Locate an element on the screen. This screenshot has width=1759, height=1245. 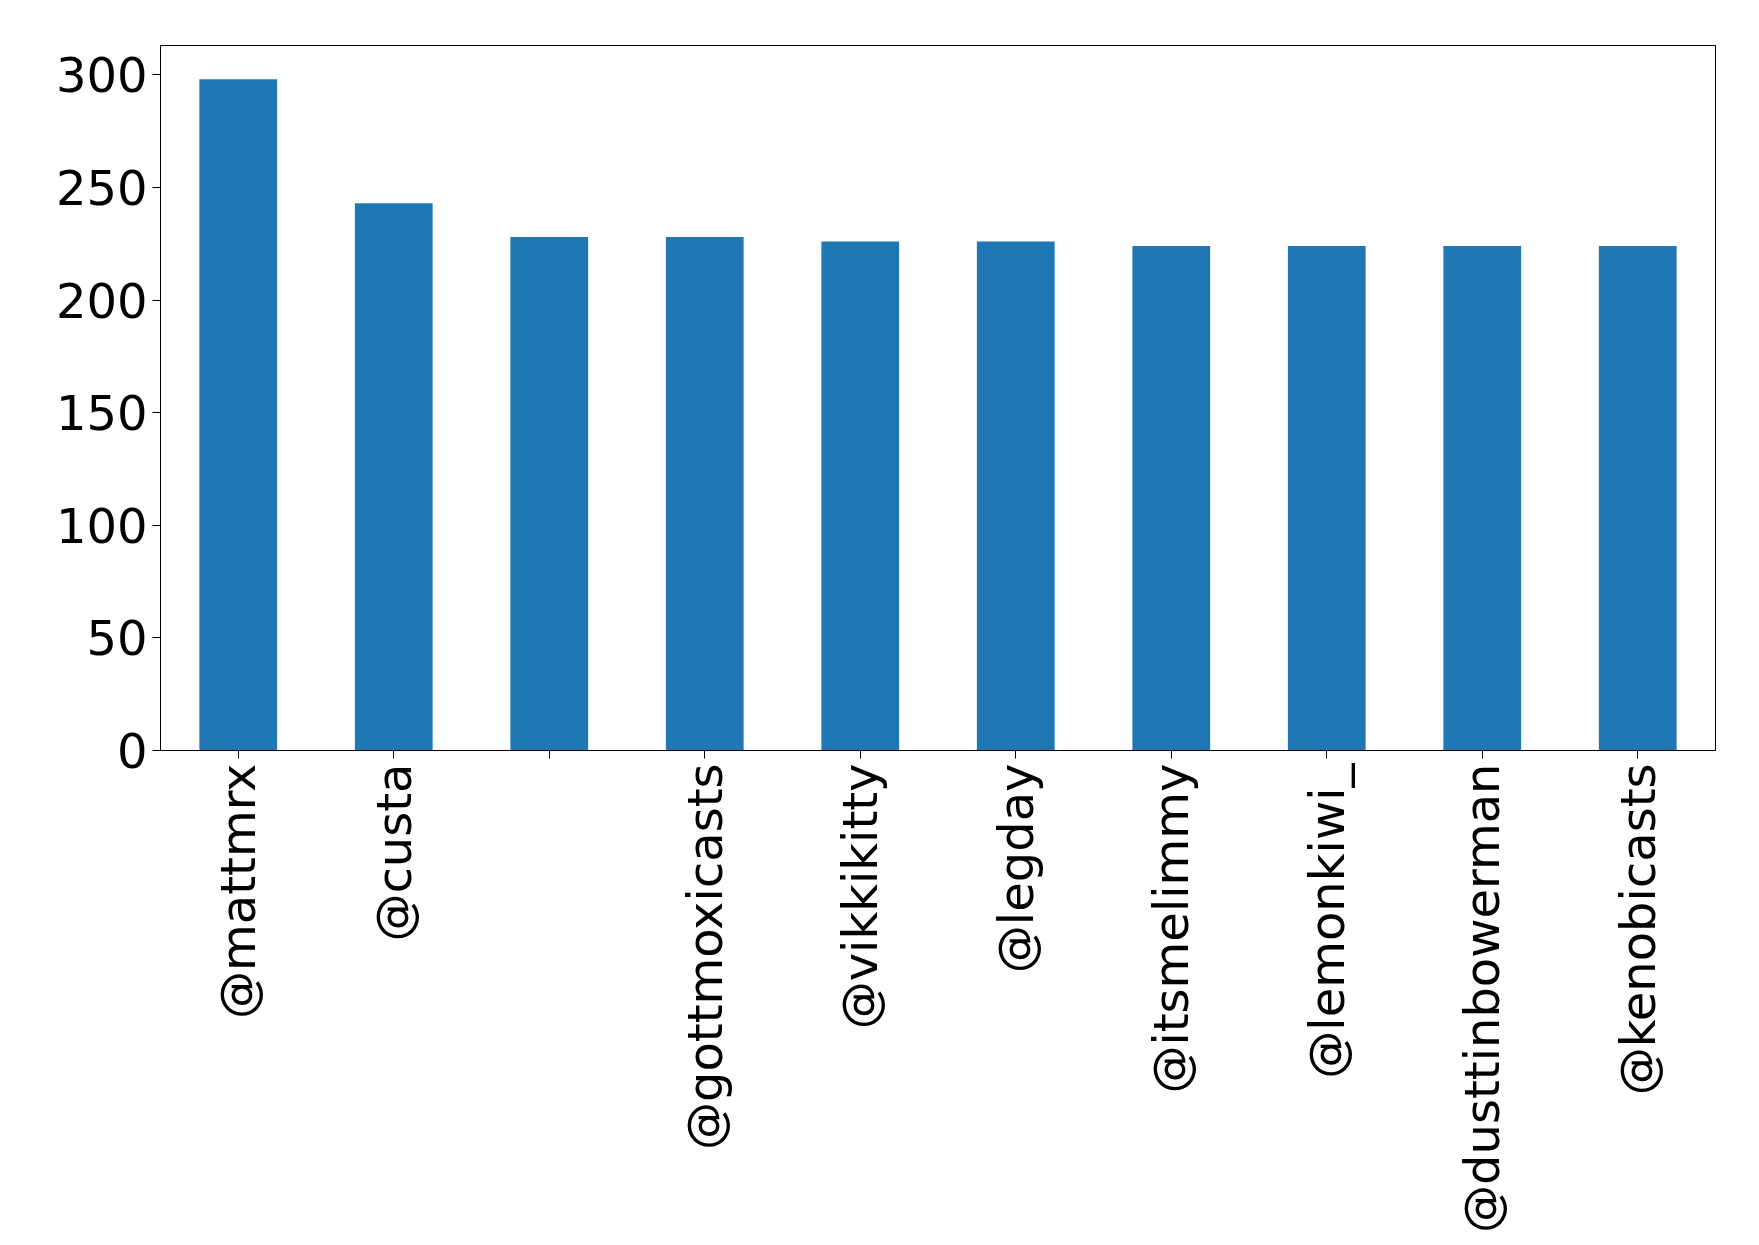
y-tick-label: 200 is located at coordinates (101, 300).